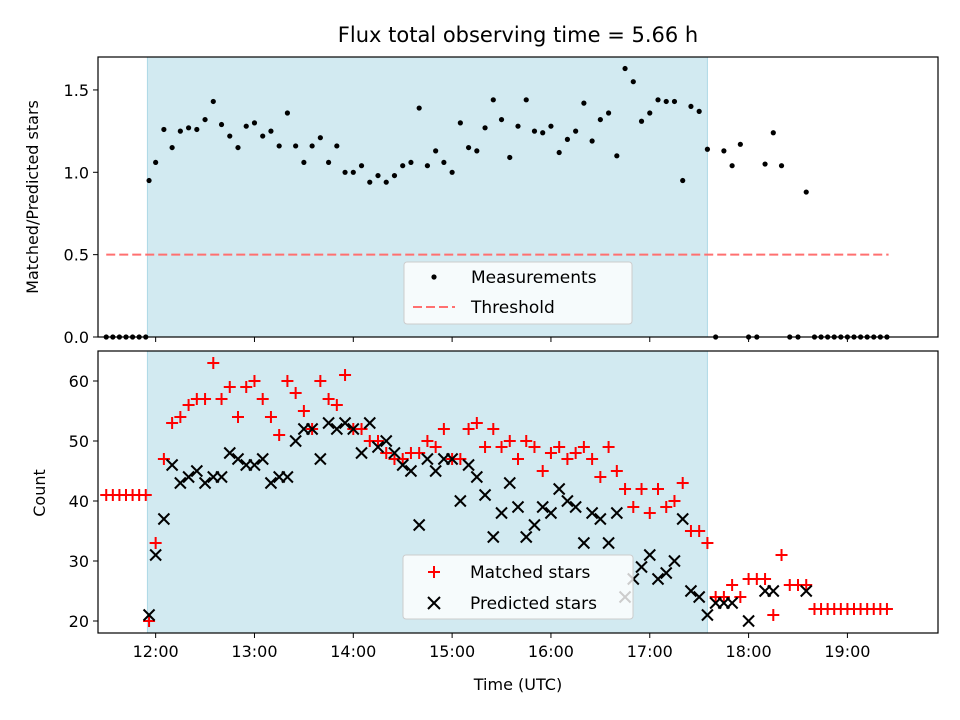 Image resolution: width=960 pixels, height=720 pixels. Describe the element at coordinates (156, 651) in the screenshot. I see `x-tick-label: 12:00` at that location.